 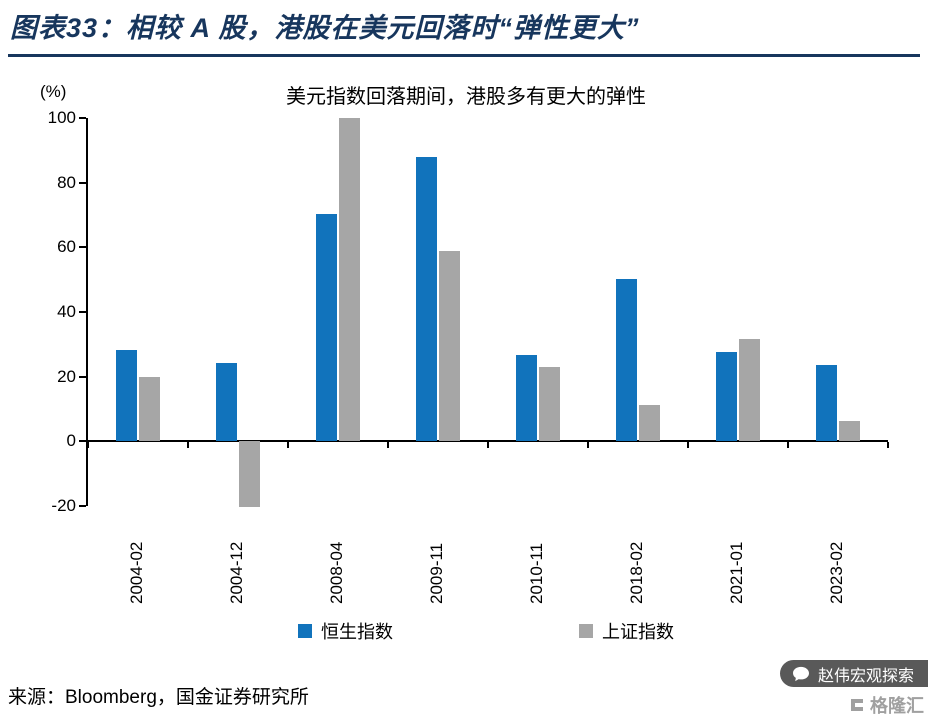 I want to click on chart-title: 美元指数回落期间，港股多有更大的弹性, so click(x=466, y=97).